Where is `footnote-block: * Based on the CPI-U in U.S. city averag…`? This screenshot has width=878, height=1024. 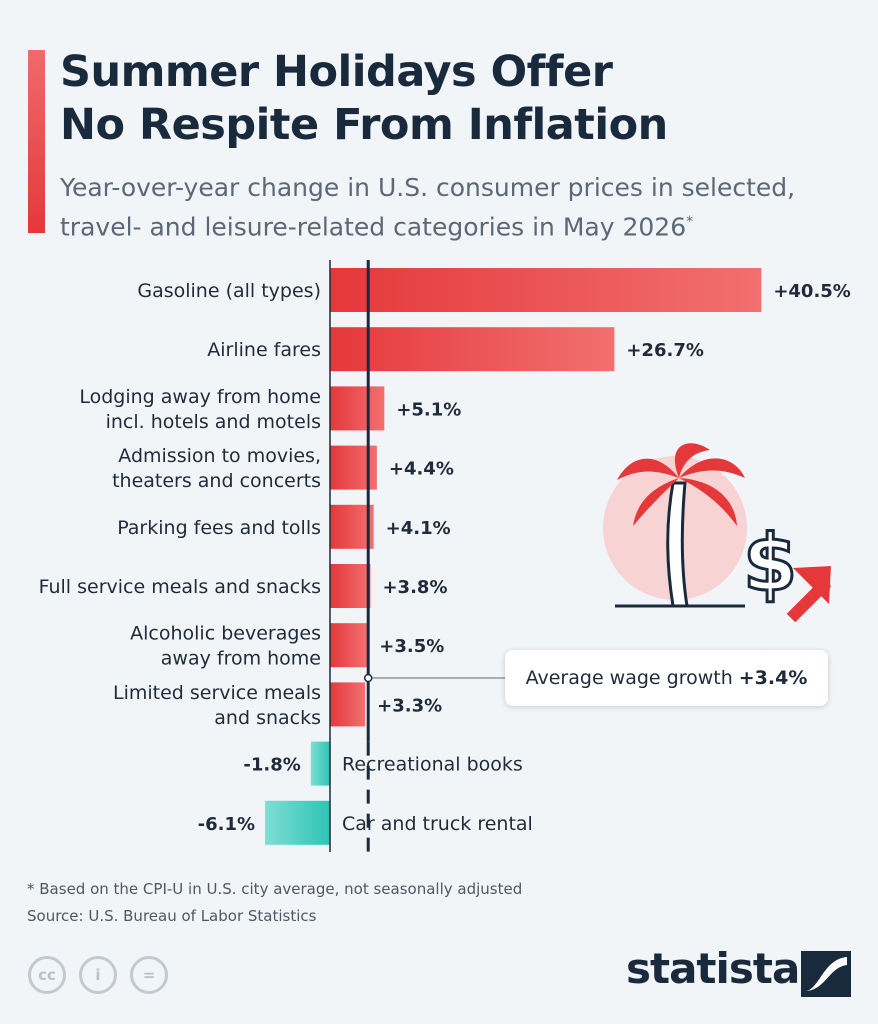 footnote-block: * Based on the CPI-U in U.S. city averag… is located at coordinates (274, 903).